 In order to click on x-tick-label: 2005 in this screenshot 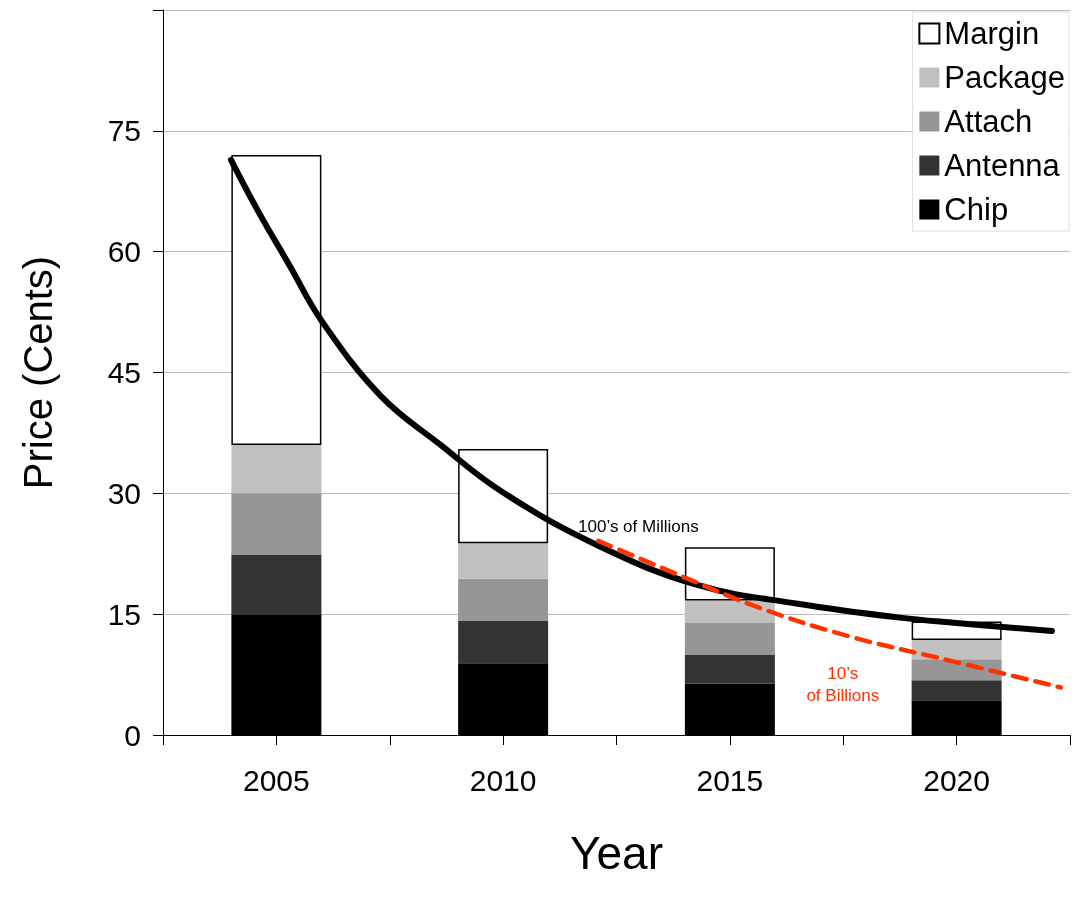, I will do `click(276, 780)`.